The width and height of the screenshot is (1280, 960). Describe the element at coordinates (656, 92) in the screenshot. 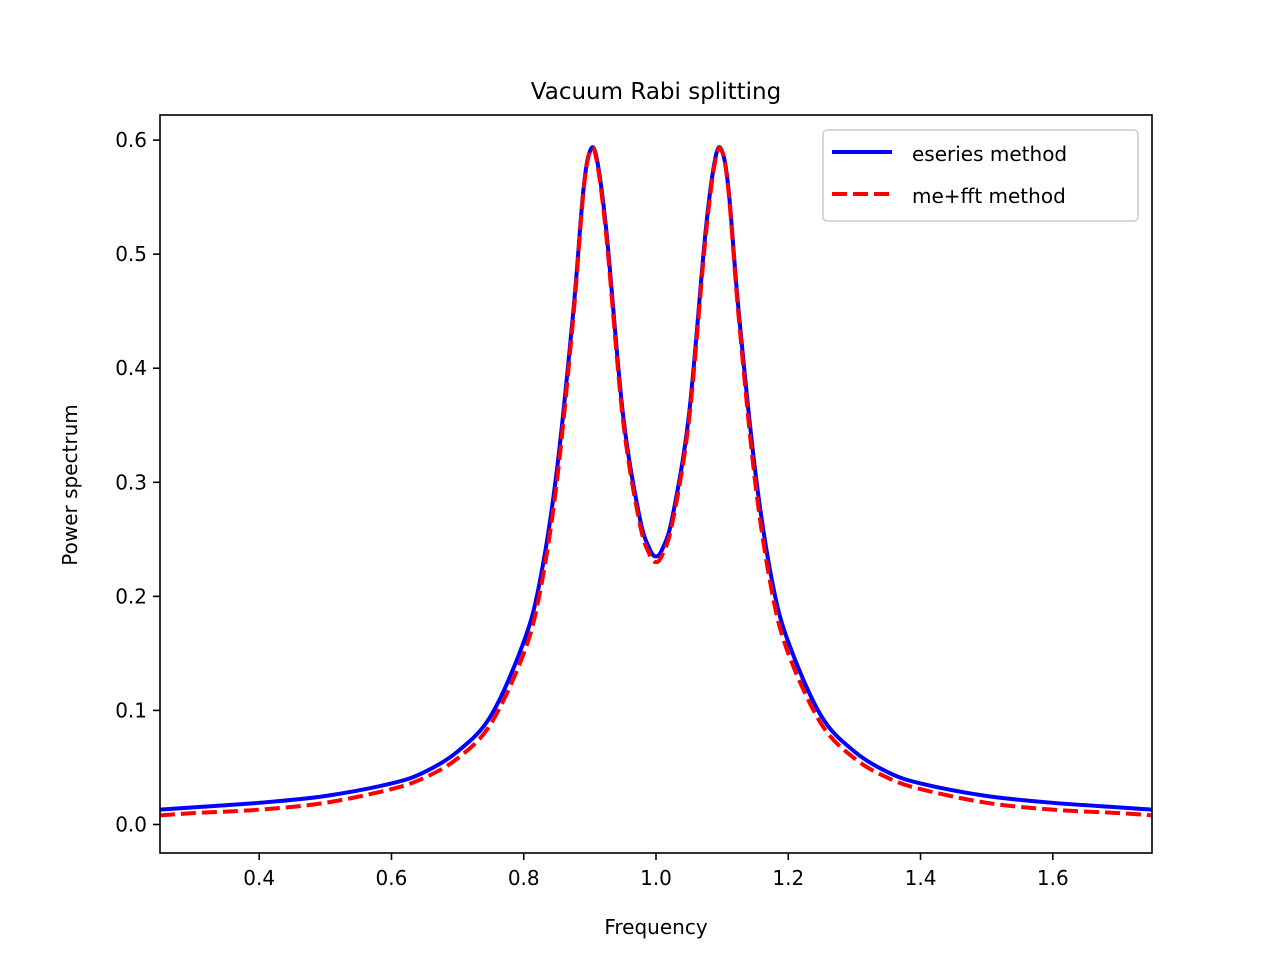

I see `chart-title: Vacuum Rabi splitting` at that location.